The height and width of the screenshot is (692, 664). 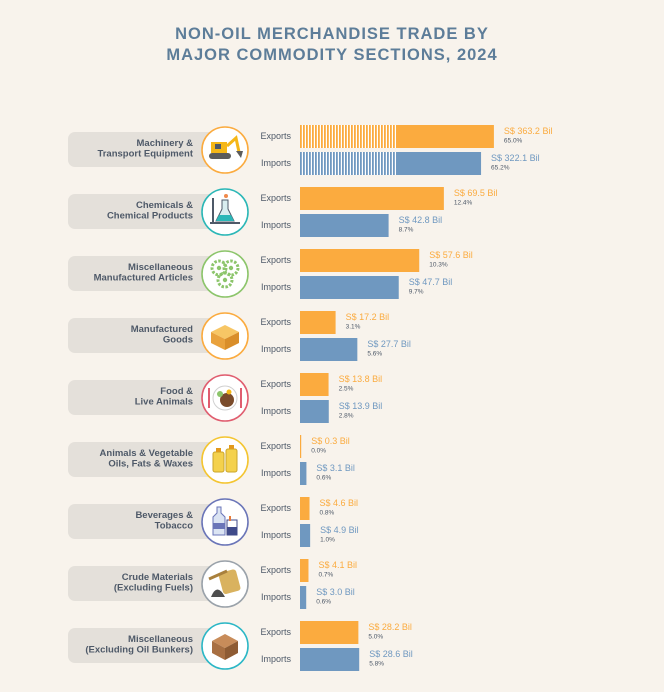 What do you see at coordinates (139, 649) in the screenshot?
I see `category-label-line: (Excluding Oil Bunkers)` at bounding box center [139, 649].